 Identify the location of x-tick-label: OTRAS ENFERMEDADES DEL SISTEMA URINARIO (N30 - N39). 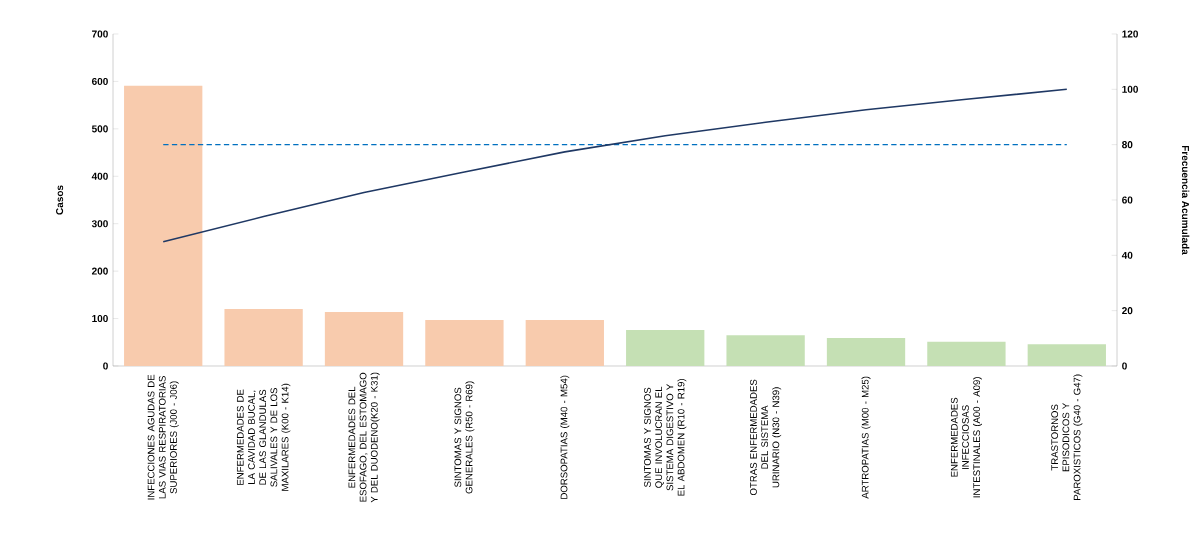
(766, 437).